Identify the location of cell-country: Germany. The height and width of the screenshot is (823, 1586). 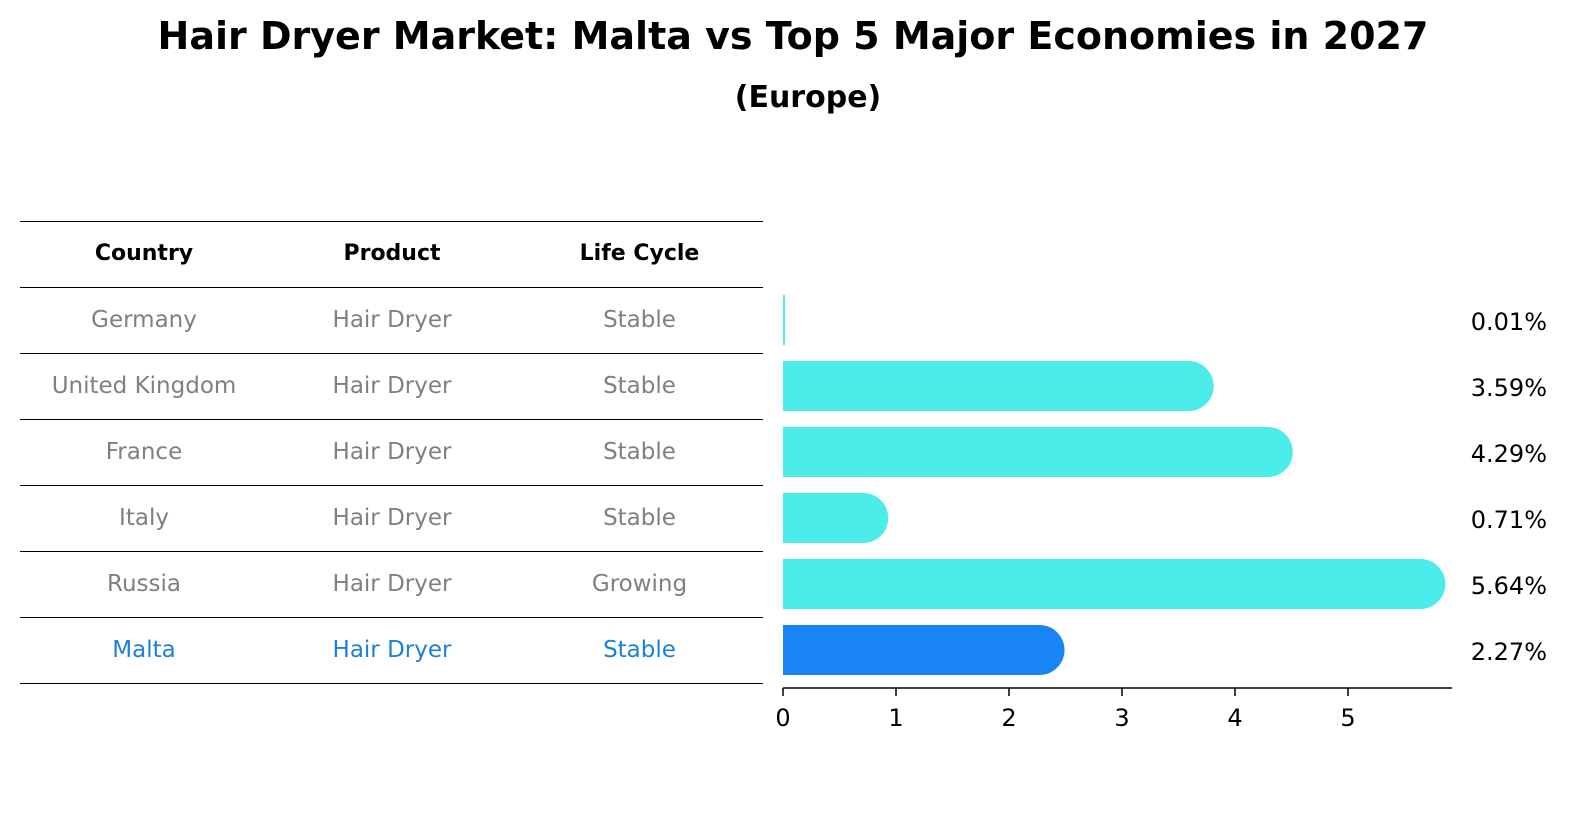
(144, 320).